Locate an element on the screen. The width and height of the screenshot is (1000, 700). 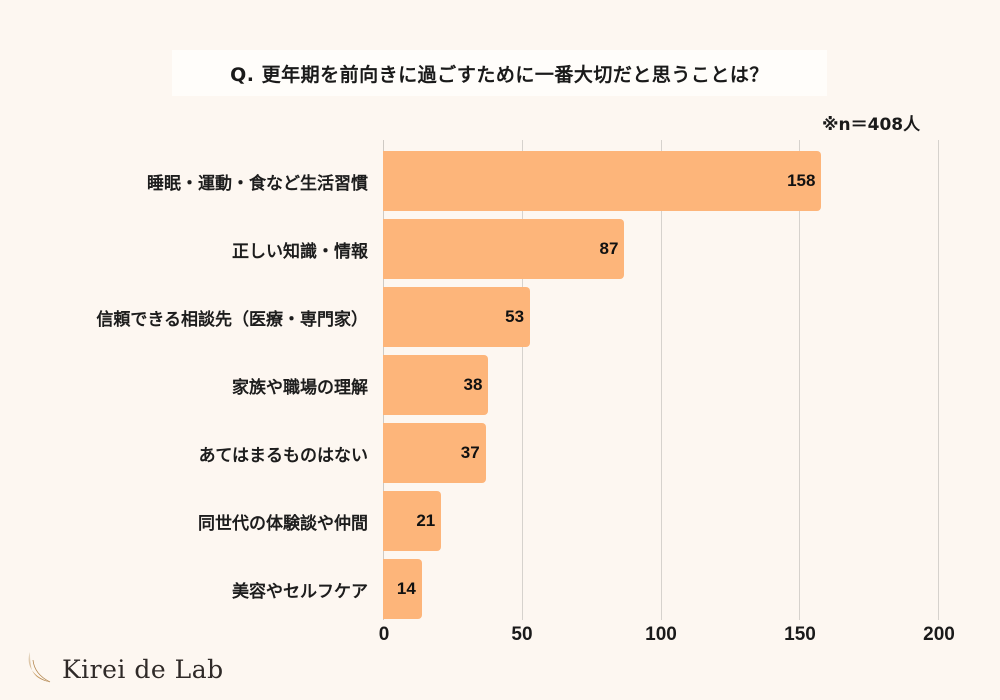
brand-logo: Kirei de Lab is located at coordinates (124, 669).